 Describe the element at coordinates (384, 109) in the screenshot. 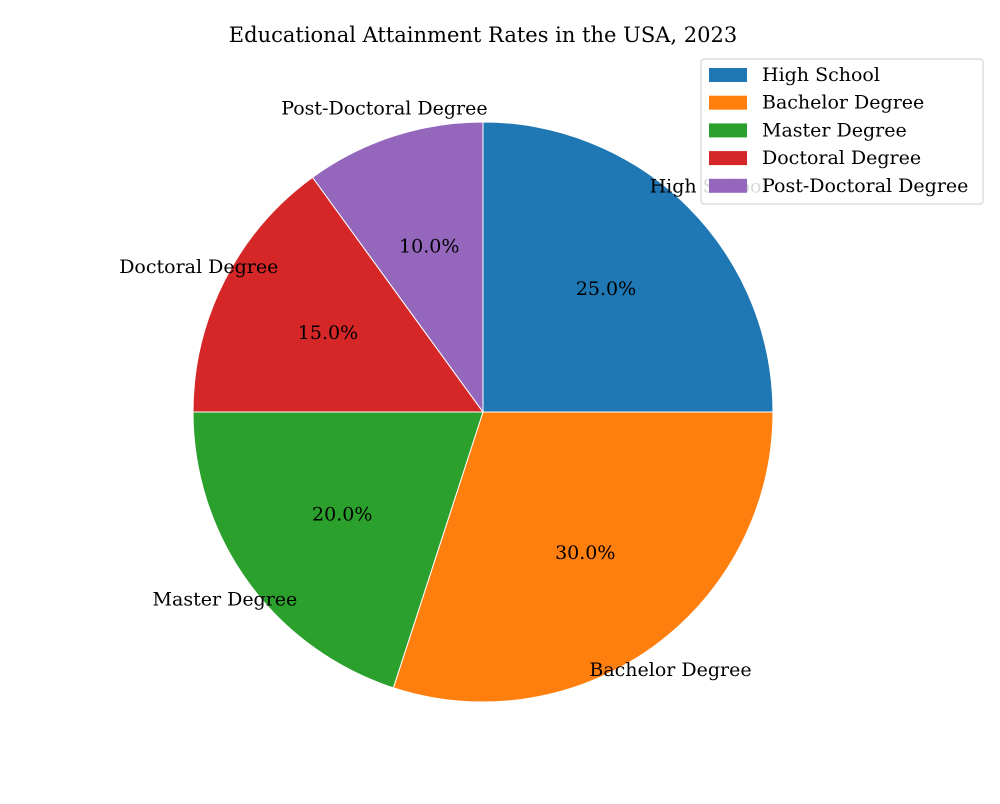

I see `pie-category-label-post-doctoral-degree: Post-Doctoral Degree` at that location.